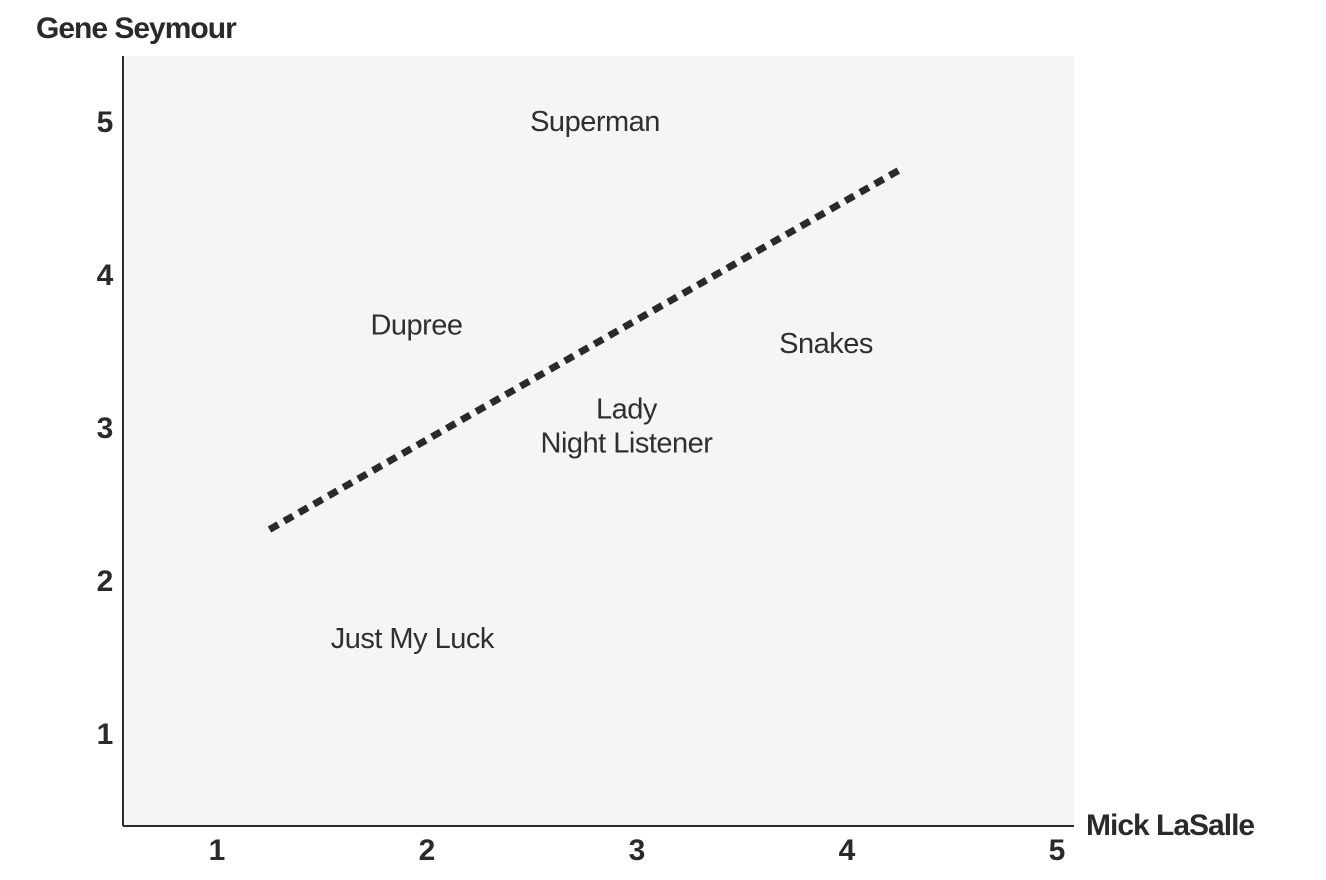  I want to click on point-label: Snakes, so click(826, 344).